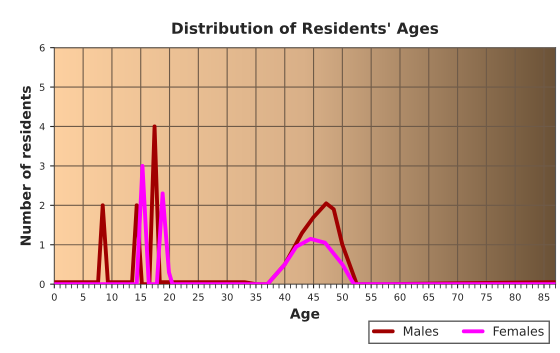  Describe the element at coordinates (305, 30) in the screenshot. I see `chart-title: Distribution of Residents' Ages` at that location.